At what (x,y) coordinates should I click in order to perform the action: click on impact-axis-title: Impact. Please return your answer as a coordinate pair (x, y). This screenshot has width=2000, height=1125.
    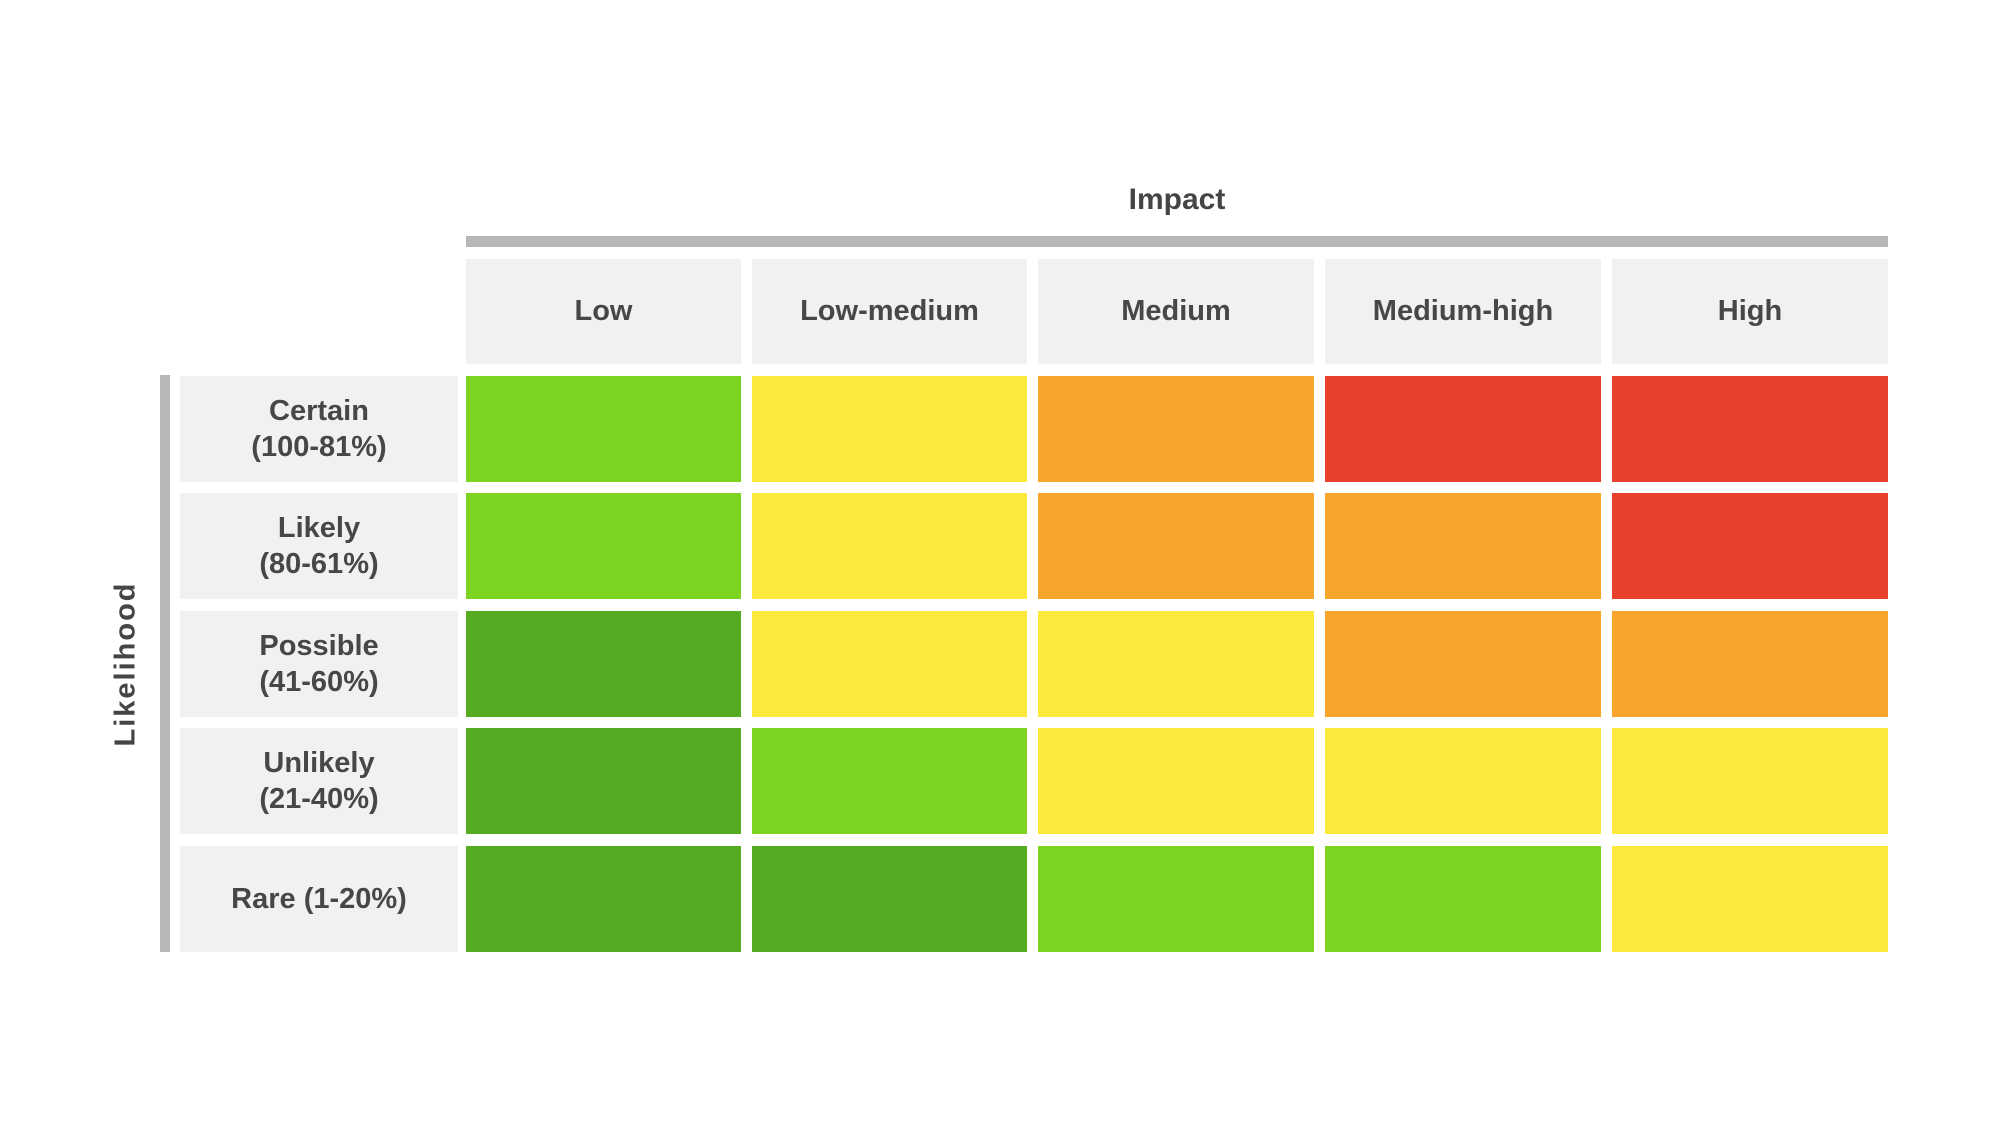
    Looking at the image, I should click on (1177, 199).